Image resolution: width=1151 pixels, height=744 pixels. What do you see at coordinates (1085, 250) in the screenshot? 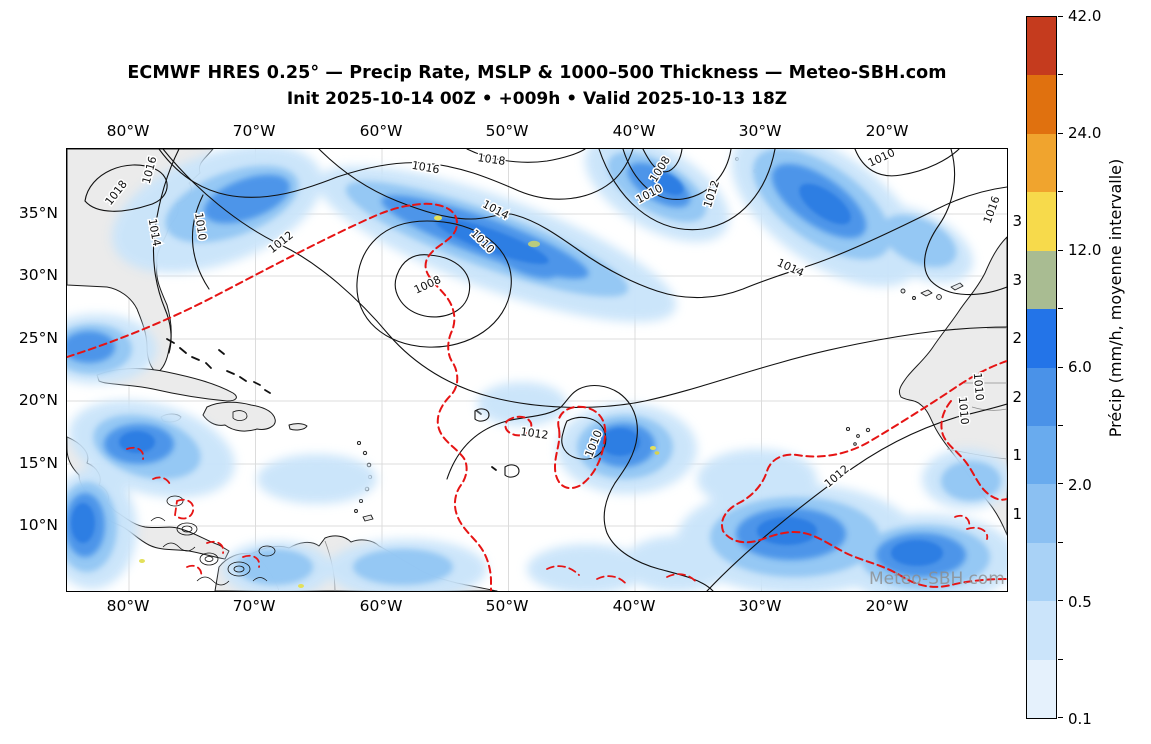
I see `colorbar-tick-label: 12.0` at bounding box center [1085, 250].